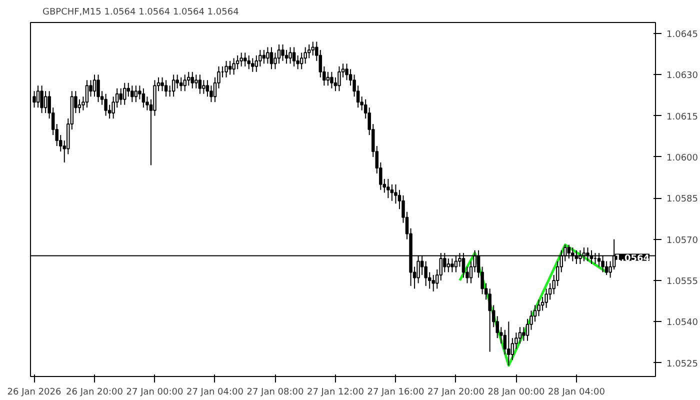 The image size is (700, 400). I want to click on x-tick-label: 27 Jan 04:00, so click(215, 393).